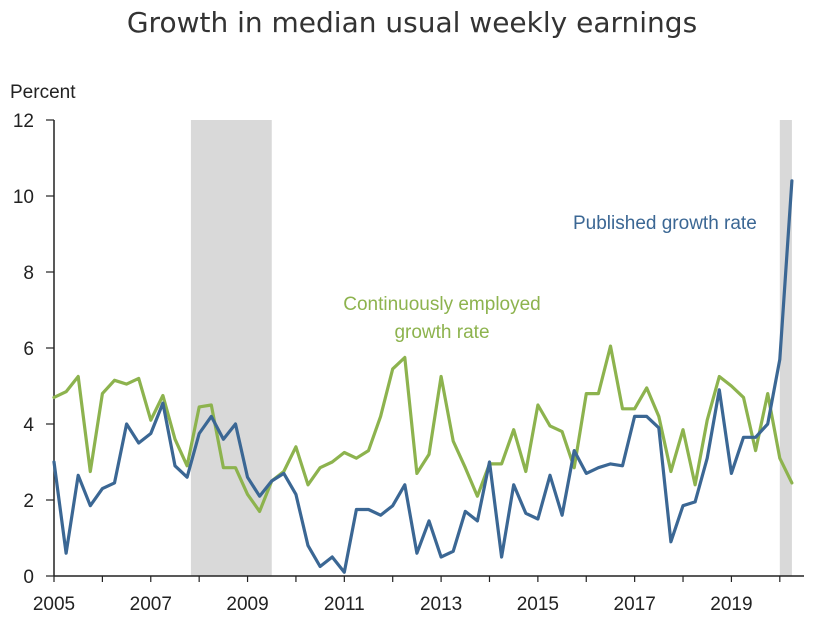 The image size is (824, 626). Describe the element at coordinates (731, 604) in the screenshot. I see `x-tick-label: 2019` at that location.